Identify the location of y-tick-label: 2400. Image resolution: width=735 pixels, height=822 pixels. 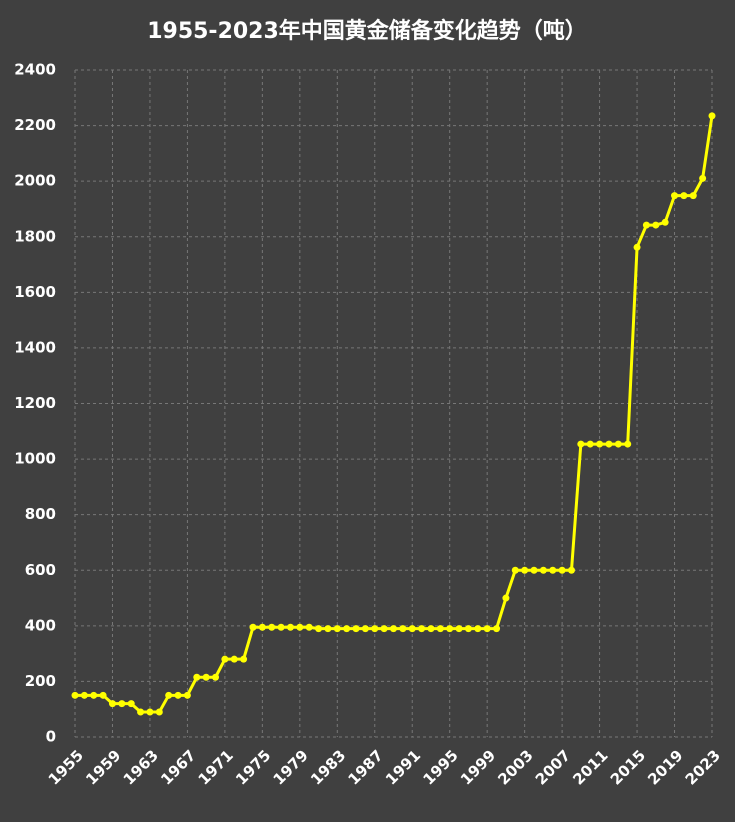
(35, 70).